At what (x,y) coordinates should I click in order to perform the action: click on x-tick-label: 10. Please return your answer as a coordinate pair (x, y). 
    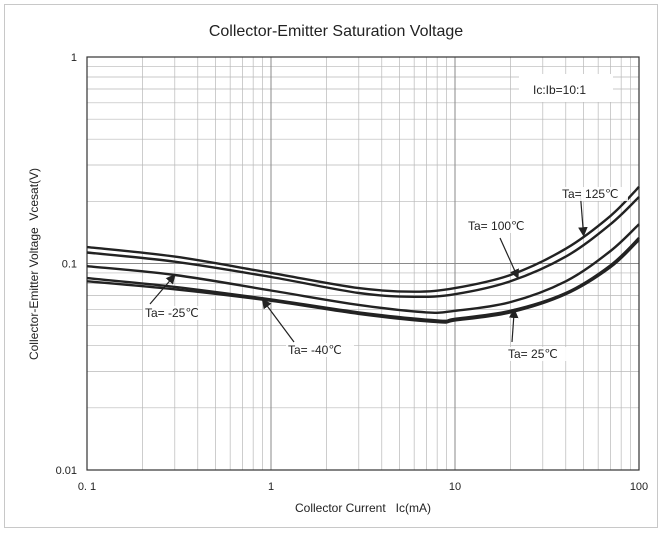
    Looking at the image, I should click on (455, 487).